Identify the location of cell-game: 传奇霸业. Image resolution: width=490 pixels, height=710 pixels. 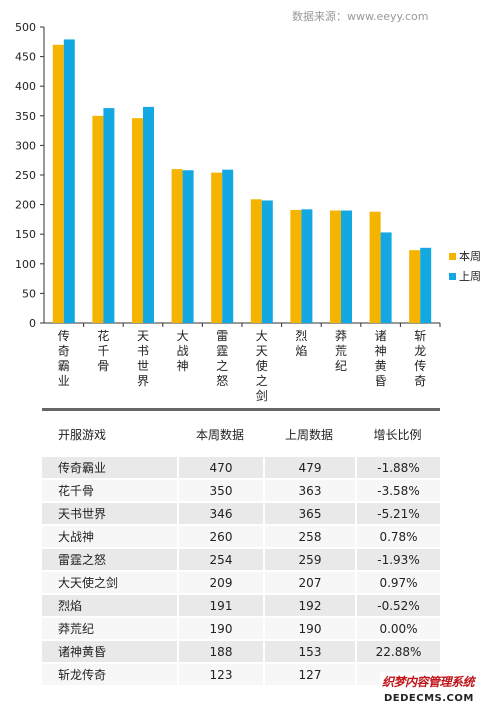
(109, 467).